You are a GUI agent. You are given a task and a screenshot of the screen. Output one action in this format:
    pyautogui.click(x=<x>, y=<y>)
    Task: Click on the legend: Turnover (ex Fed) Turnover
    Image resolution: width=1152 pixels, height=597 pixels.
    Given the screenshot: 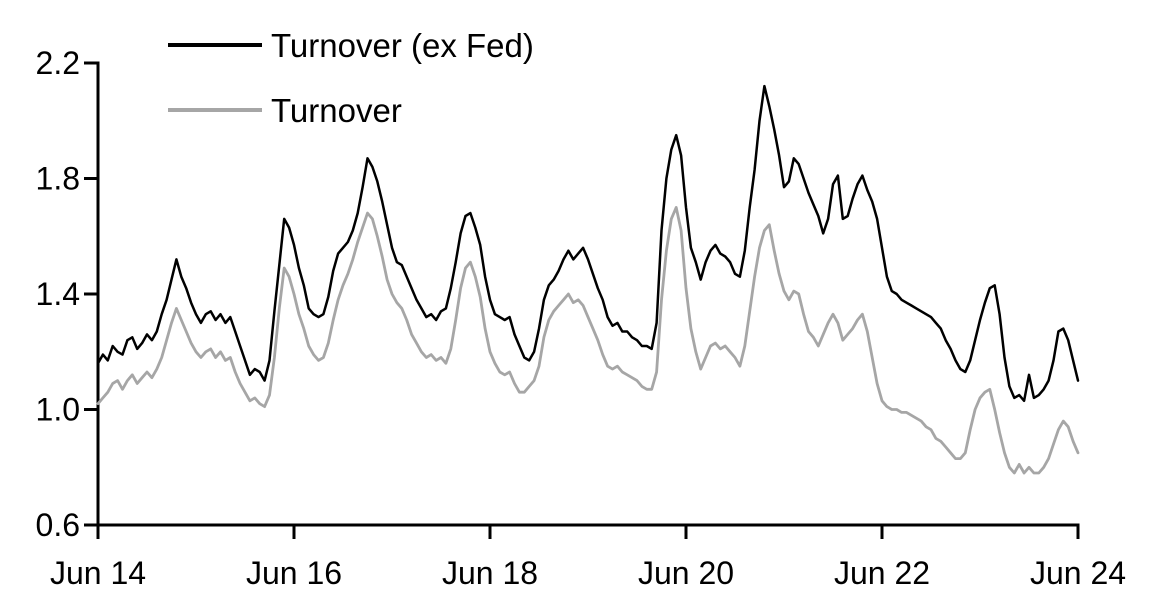 What is the action you would take?
    pyautogui.click(x=351, y=78)
    